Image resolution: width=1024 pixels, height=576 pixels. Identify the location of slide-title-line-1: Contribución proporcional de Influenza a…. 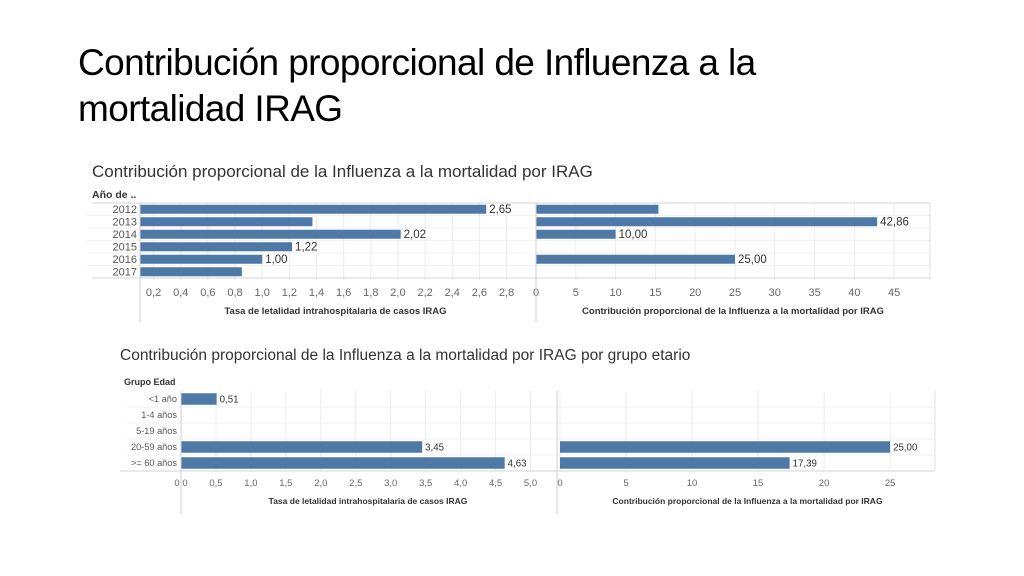
(417, 62).